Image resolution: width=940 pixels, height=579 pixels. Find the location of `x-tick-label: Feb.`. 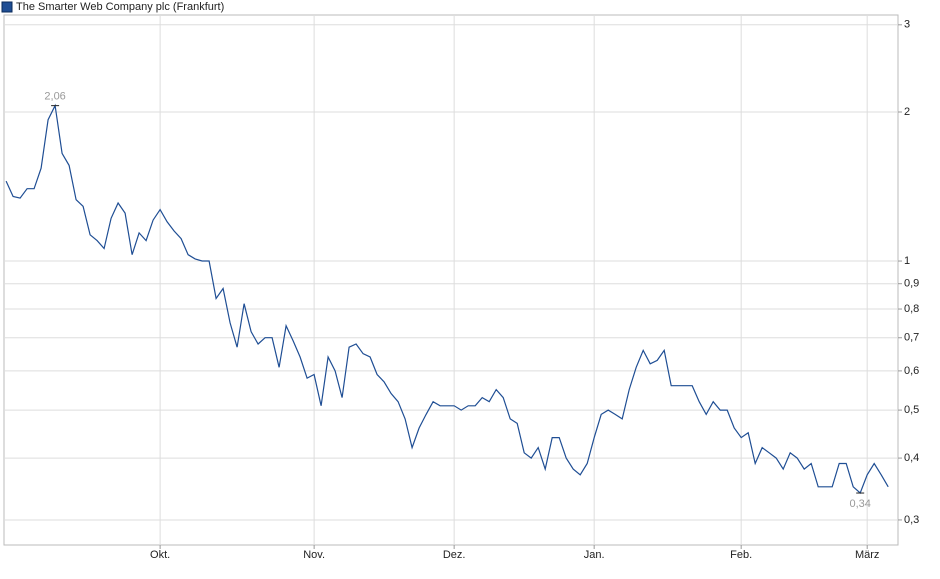

x-tick-label: Feb. is located at coordinates (741, 555).